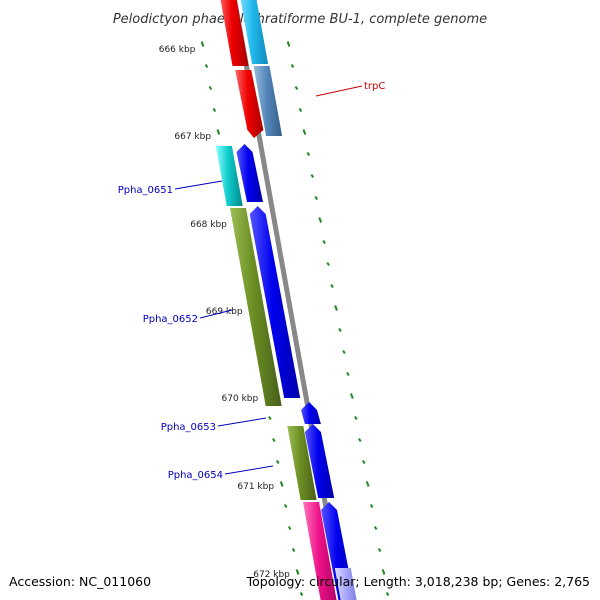  I want to click on tick-label: 670 kbp, so click(240, 399).